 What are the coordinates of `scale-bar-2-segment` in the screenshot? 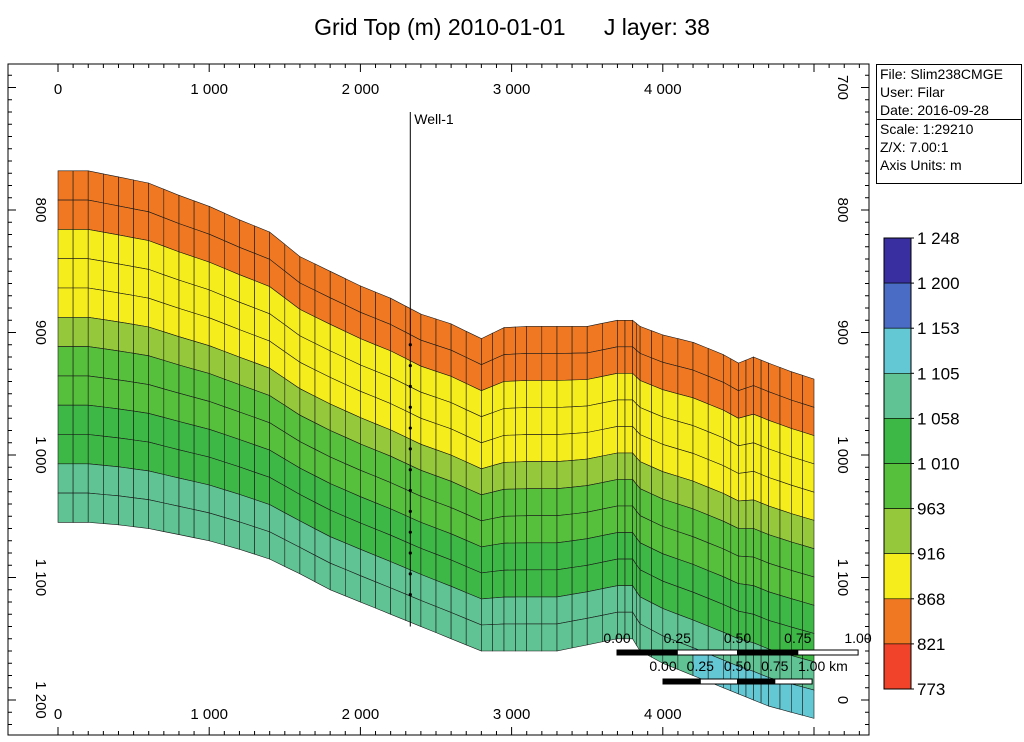 It's located at (756, 681).